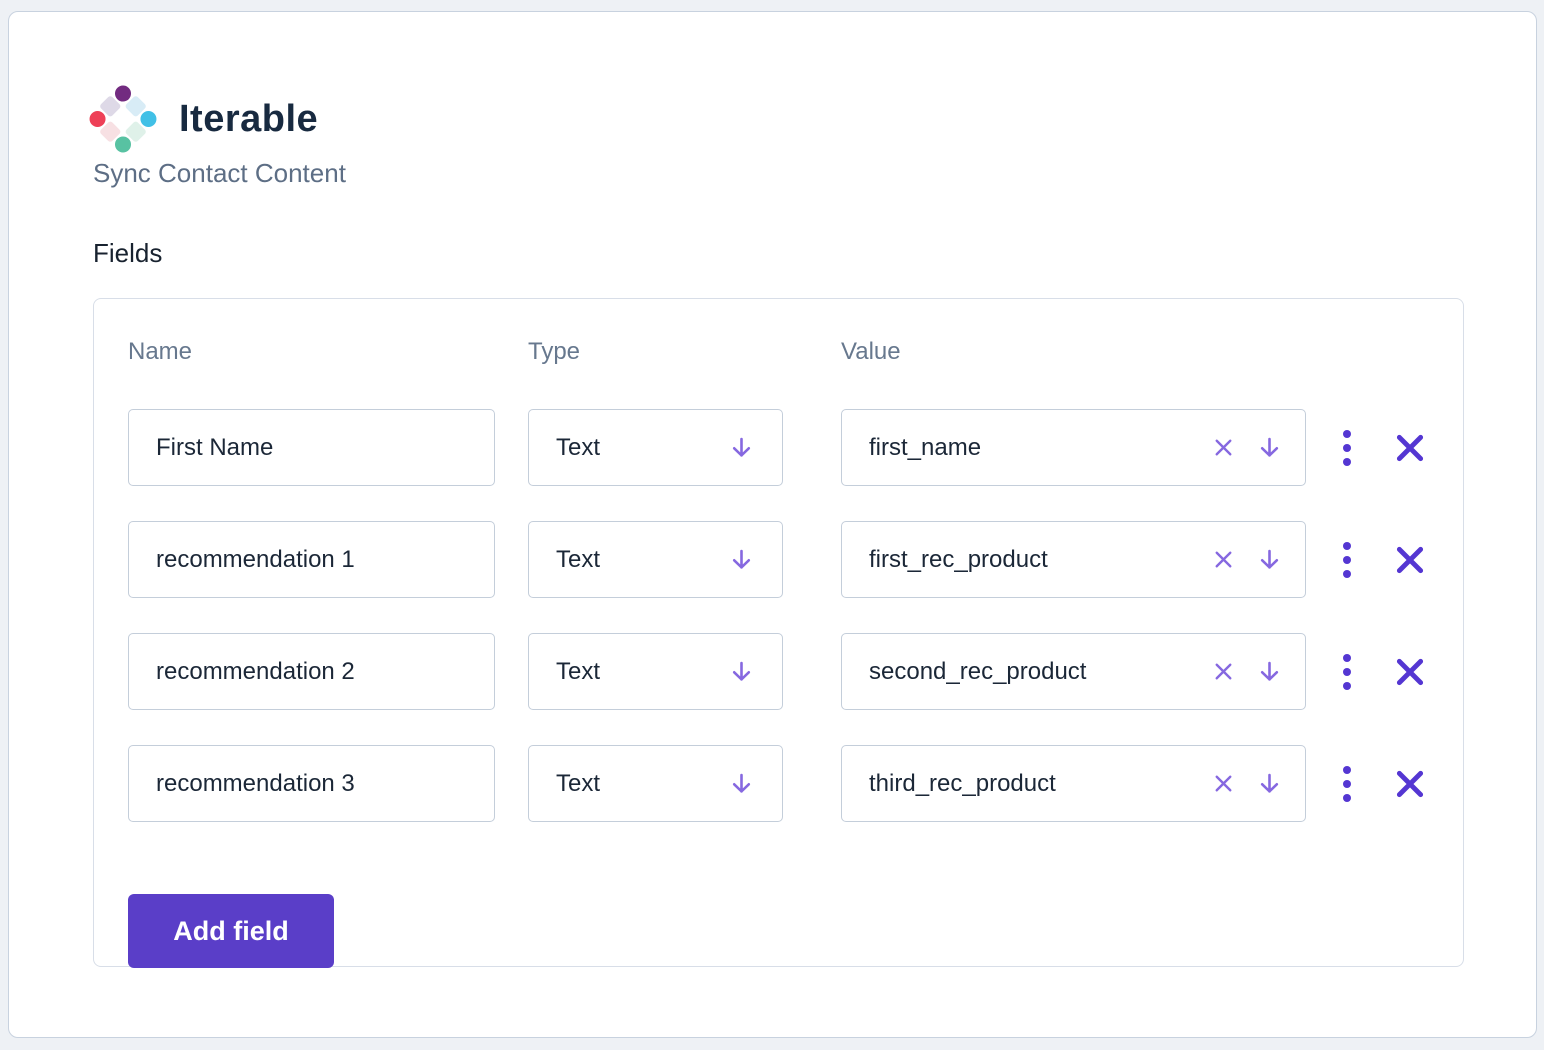 The width and height of the screenshot is (1544, 1050). What do you see at coordinates (123, 119) in the screenshot?
I see `iterable-logo-icon` at bounding box center [123, 119].